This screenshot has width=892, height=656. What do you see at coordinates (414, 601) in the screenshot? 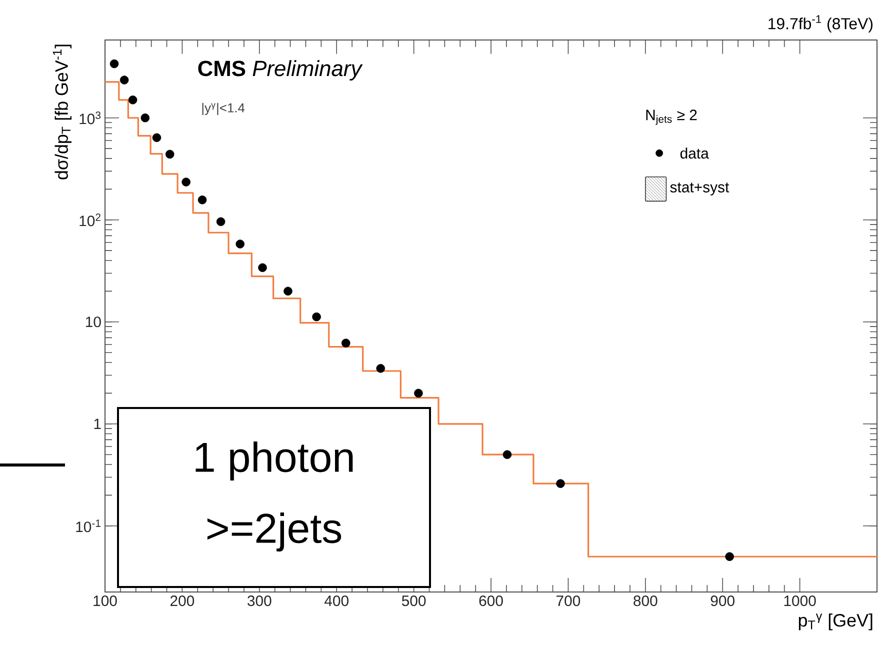
I see `x-tick-label: 500` at bounding box center [414, 601].